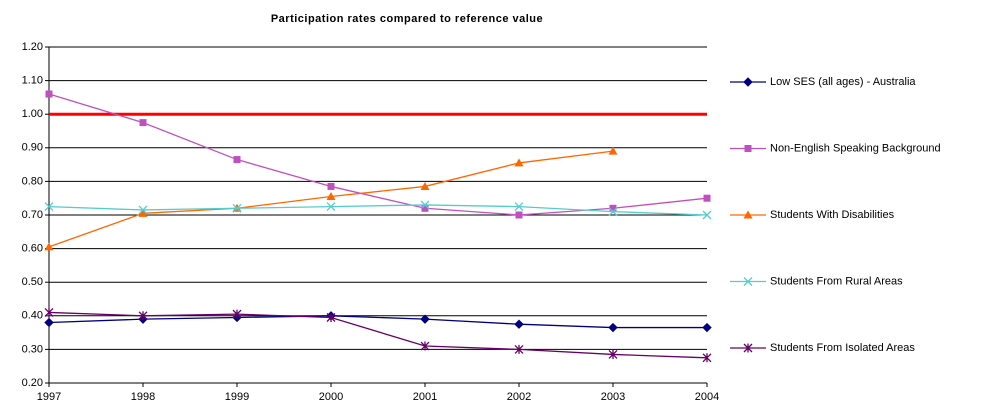 The width and height of the screenshot is (1006, 410). I want to click on y-tick-label: 0.90, so click(32, 148).